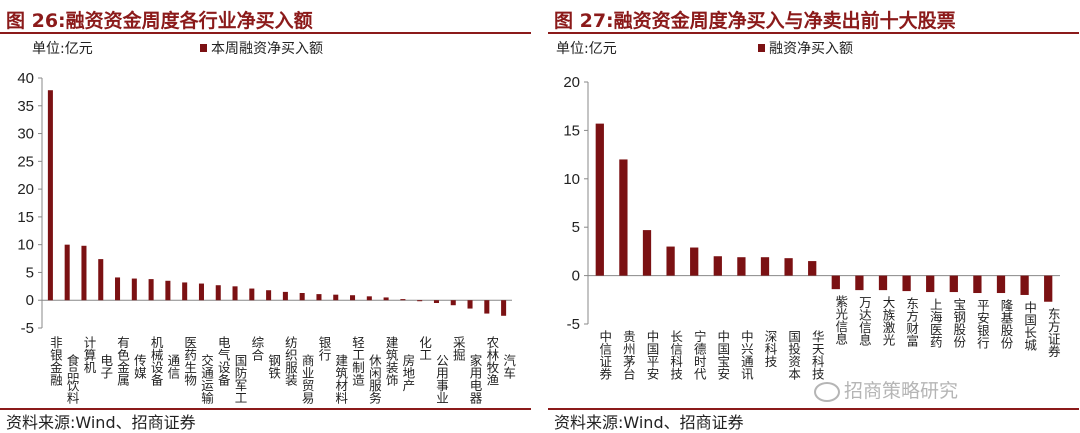 The height and width of the screenshot is (433, 1080). I want to click on right-category-label: 长信科技, so click(675, 355).